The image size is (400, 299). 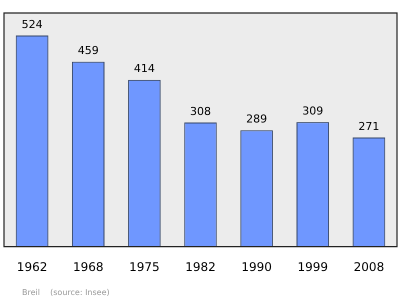 I want to click on x-tick-label: 1999, so click(x=313, y=267).